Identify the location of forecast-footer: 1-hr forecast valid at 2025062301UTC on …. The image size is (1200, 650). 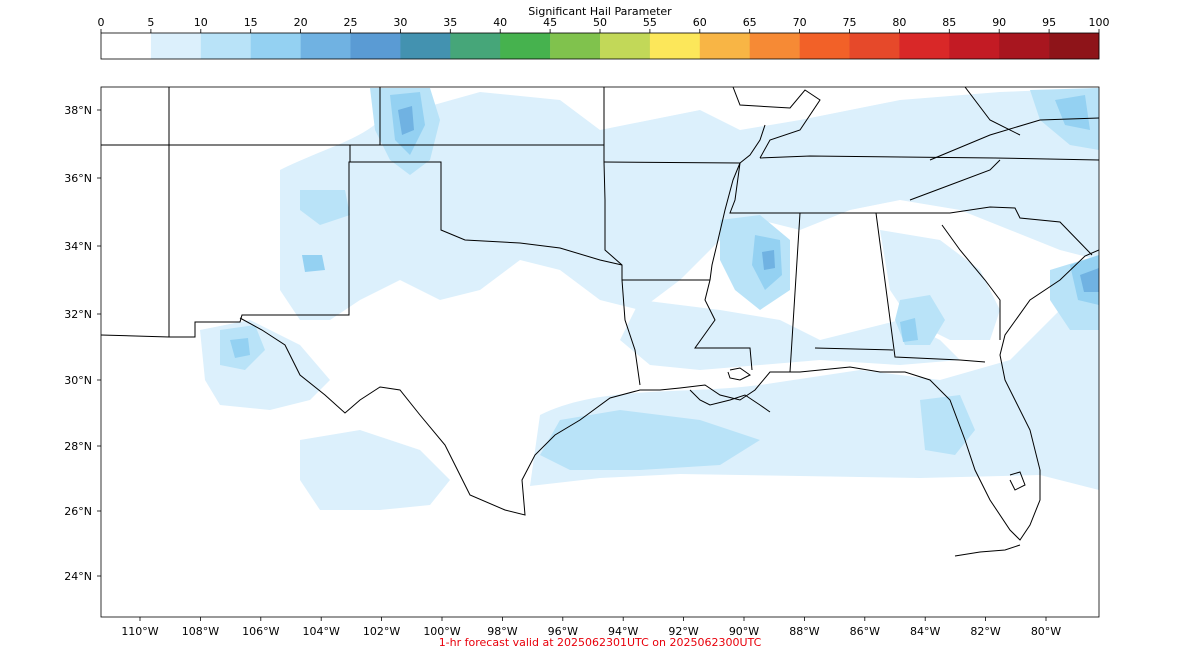
(600, 642).